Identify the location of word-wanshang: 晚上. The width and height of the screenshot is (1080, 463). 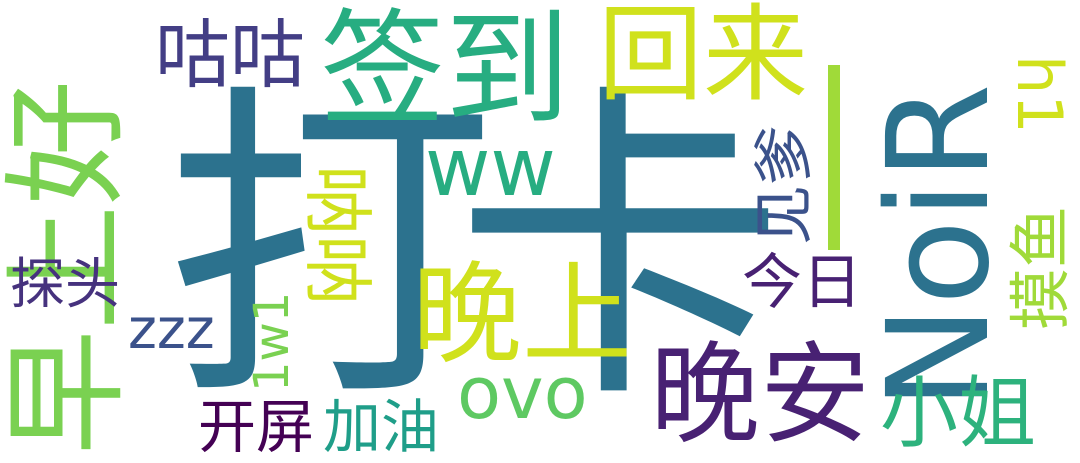
(522, 315).